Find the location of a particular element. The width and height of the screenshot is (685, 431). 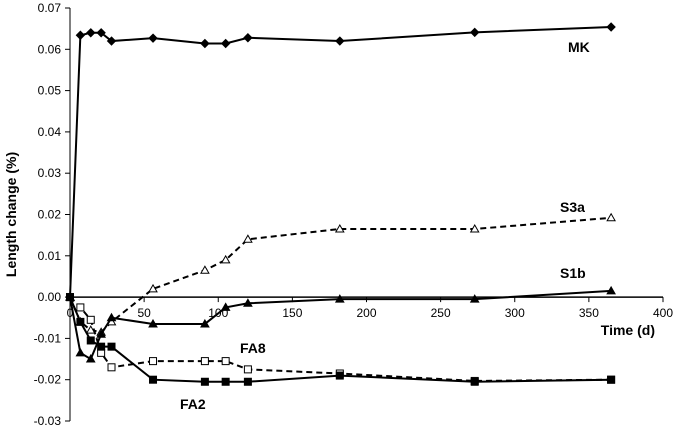

y-tick-label: 0.03 is located at coordinates (50, 173).